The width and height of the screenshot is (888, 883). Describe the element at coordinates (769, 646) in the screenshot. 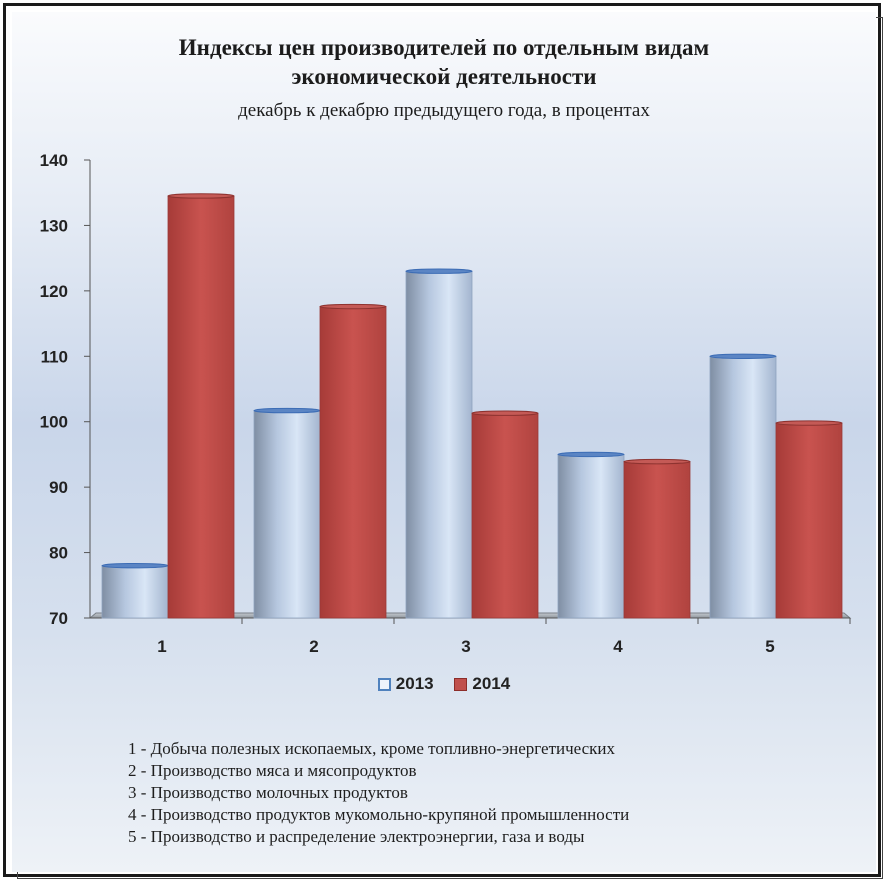

I see `x-tick-label: 5` at that location.